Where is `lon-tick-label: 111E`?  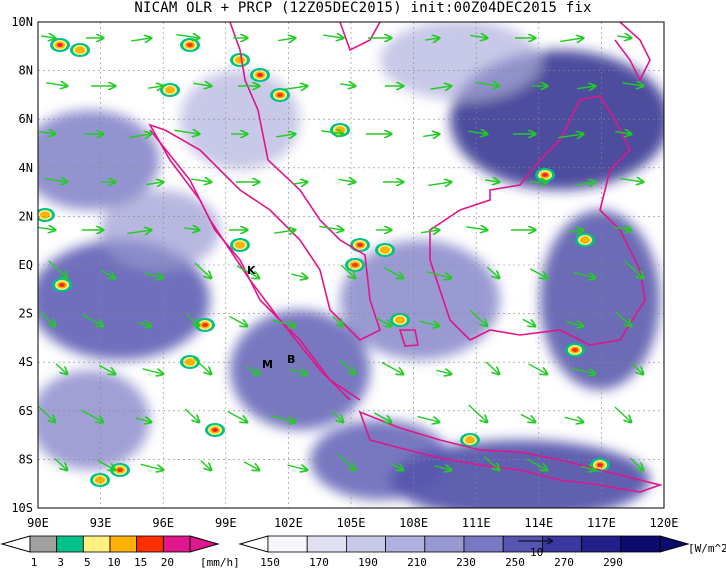
lon-tick-label: 111E is located at coordinates (476, 523).